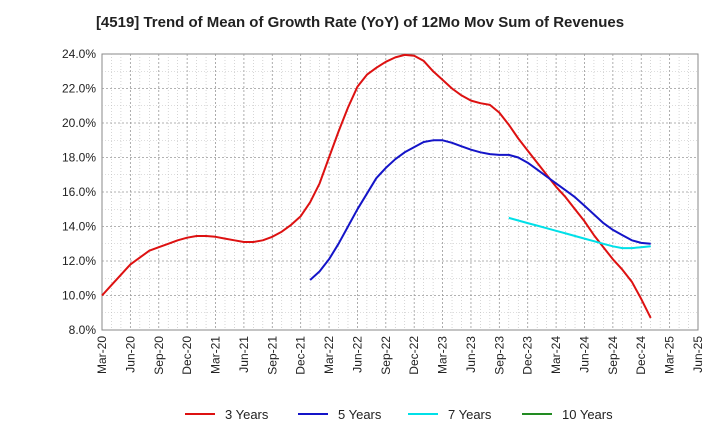  What do you see at coordinates (187, 355) in the screenshot?
I see `x-tick-label: Dec-20` at bounding box center [187, 355].